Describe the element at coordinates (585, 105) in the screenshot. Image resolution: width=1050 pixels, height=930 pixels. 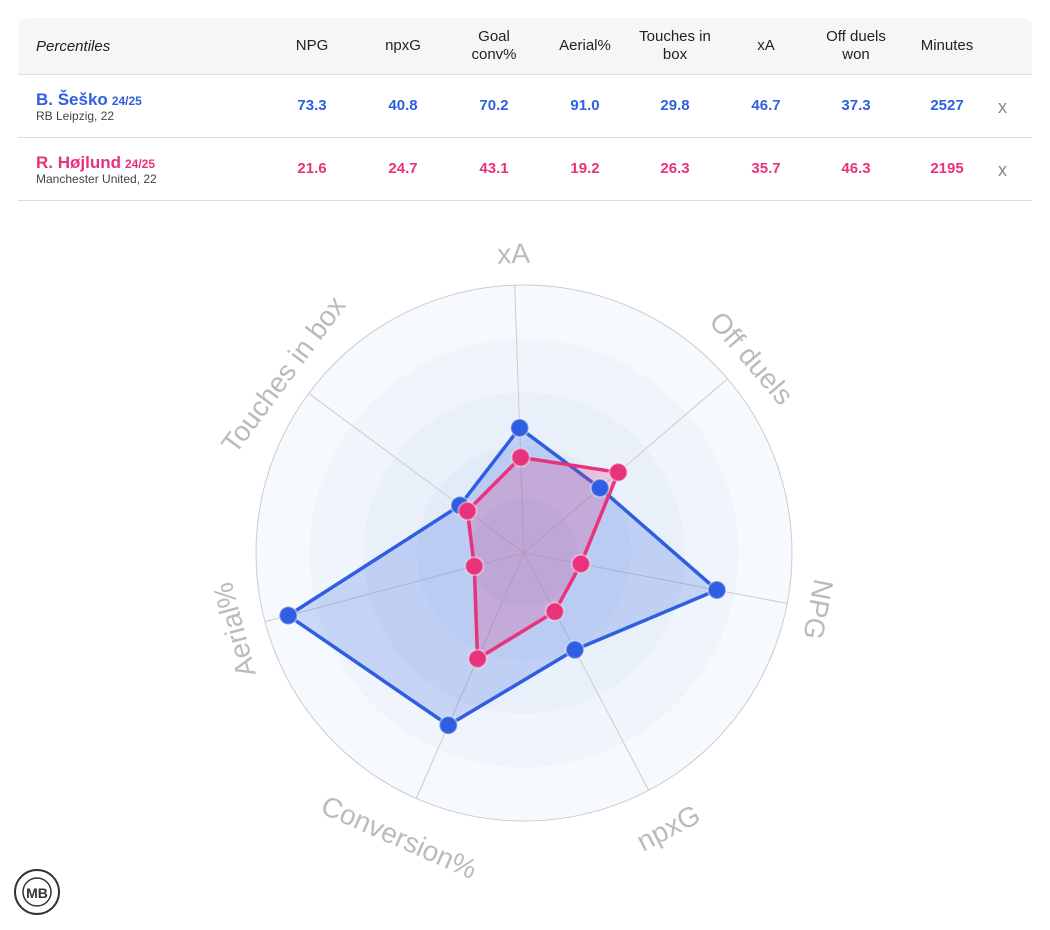
I see `stat-value: 91.0` at that location.